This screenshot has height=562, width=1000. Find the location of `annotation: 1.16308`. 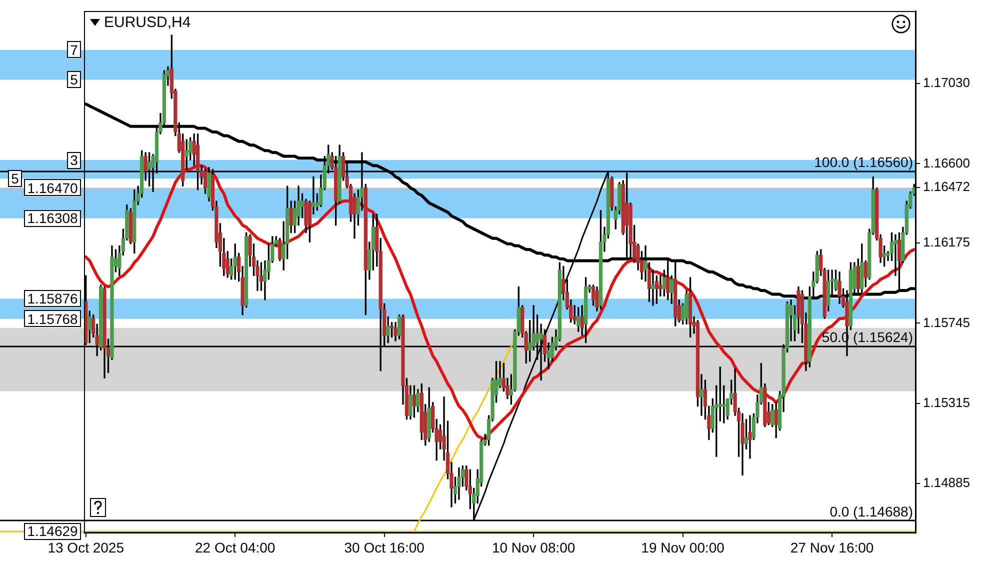

annotation: 1.16308 is located at coordinates (52, 218).